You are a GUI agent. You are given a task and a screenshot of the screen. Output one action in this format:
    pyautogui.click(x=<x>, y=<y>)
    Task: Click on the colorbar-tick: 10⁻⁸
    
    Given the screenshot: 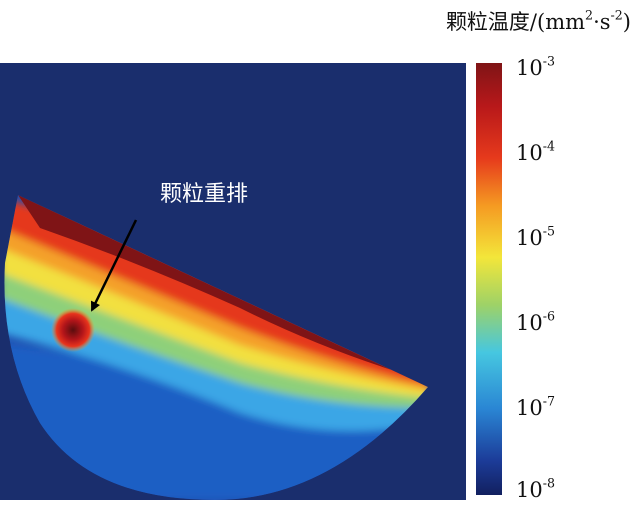 What is the action you would take?
    pyautogui.click(x=536, y=488)
    